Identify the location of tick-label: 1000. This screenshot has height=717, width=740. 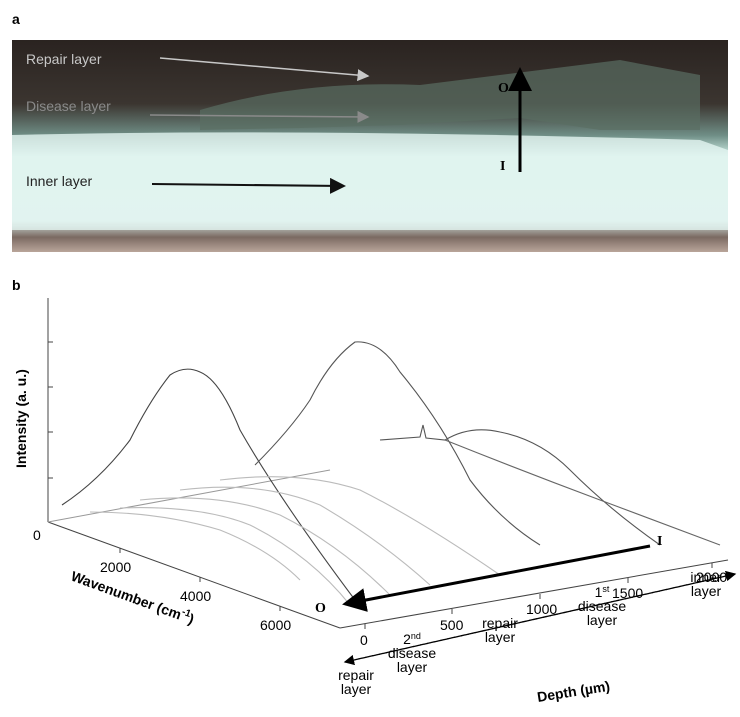
(541, 609).